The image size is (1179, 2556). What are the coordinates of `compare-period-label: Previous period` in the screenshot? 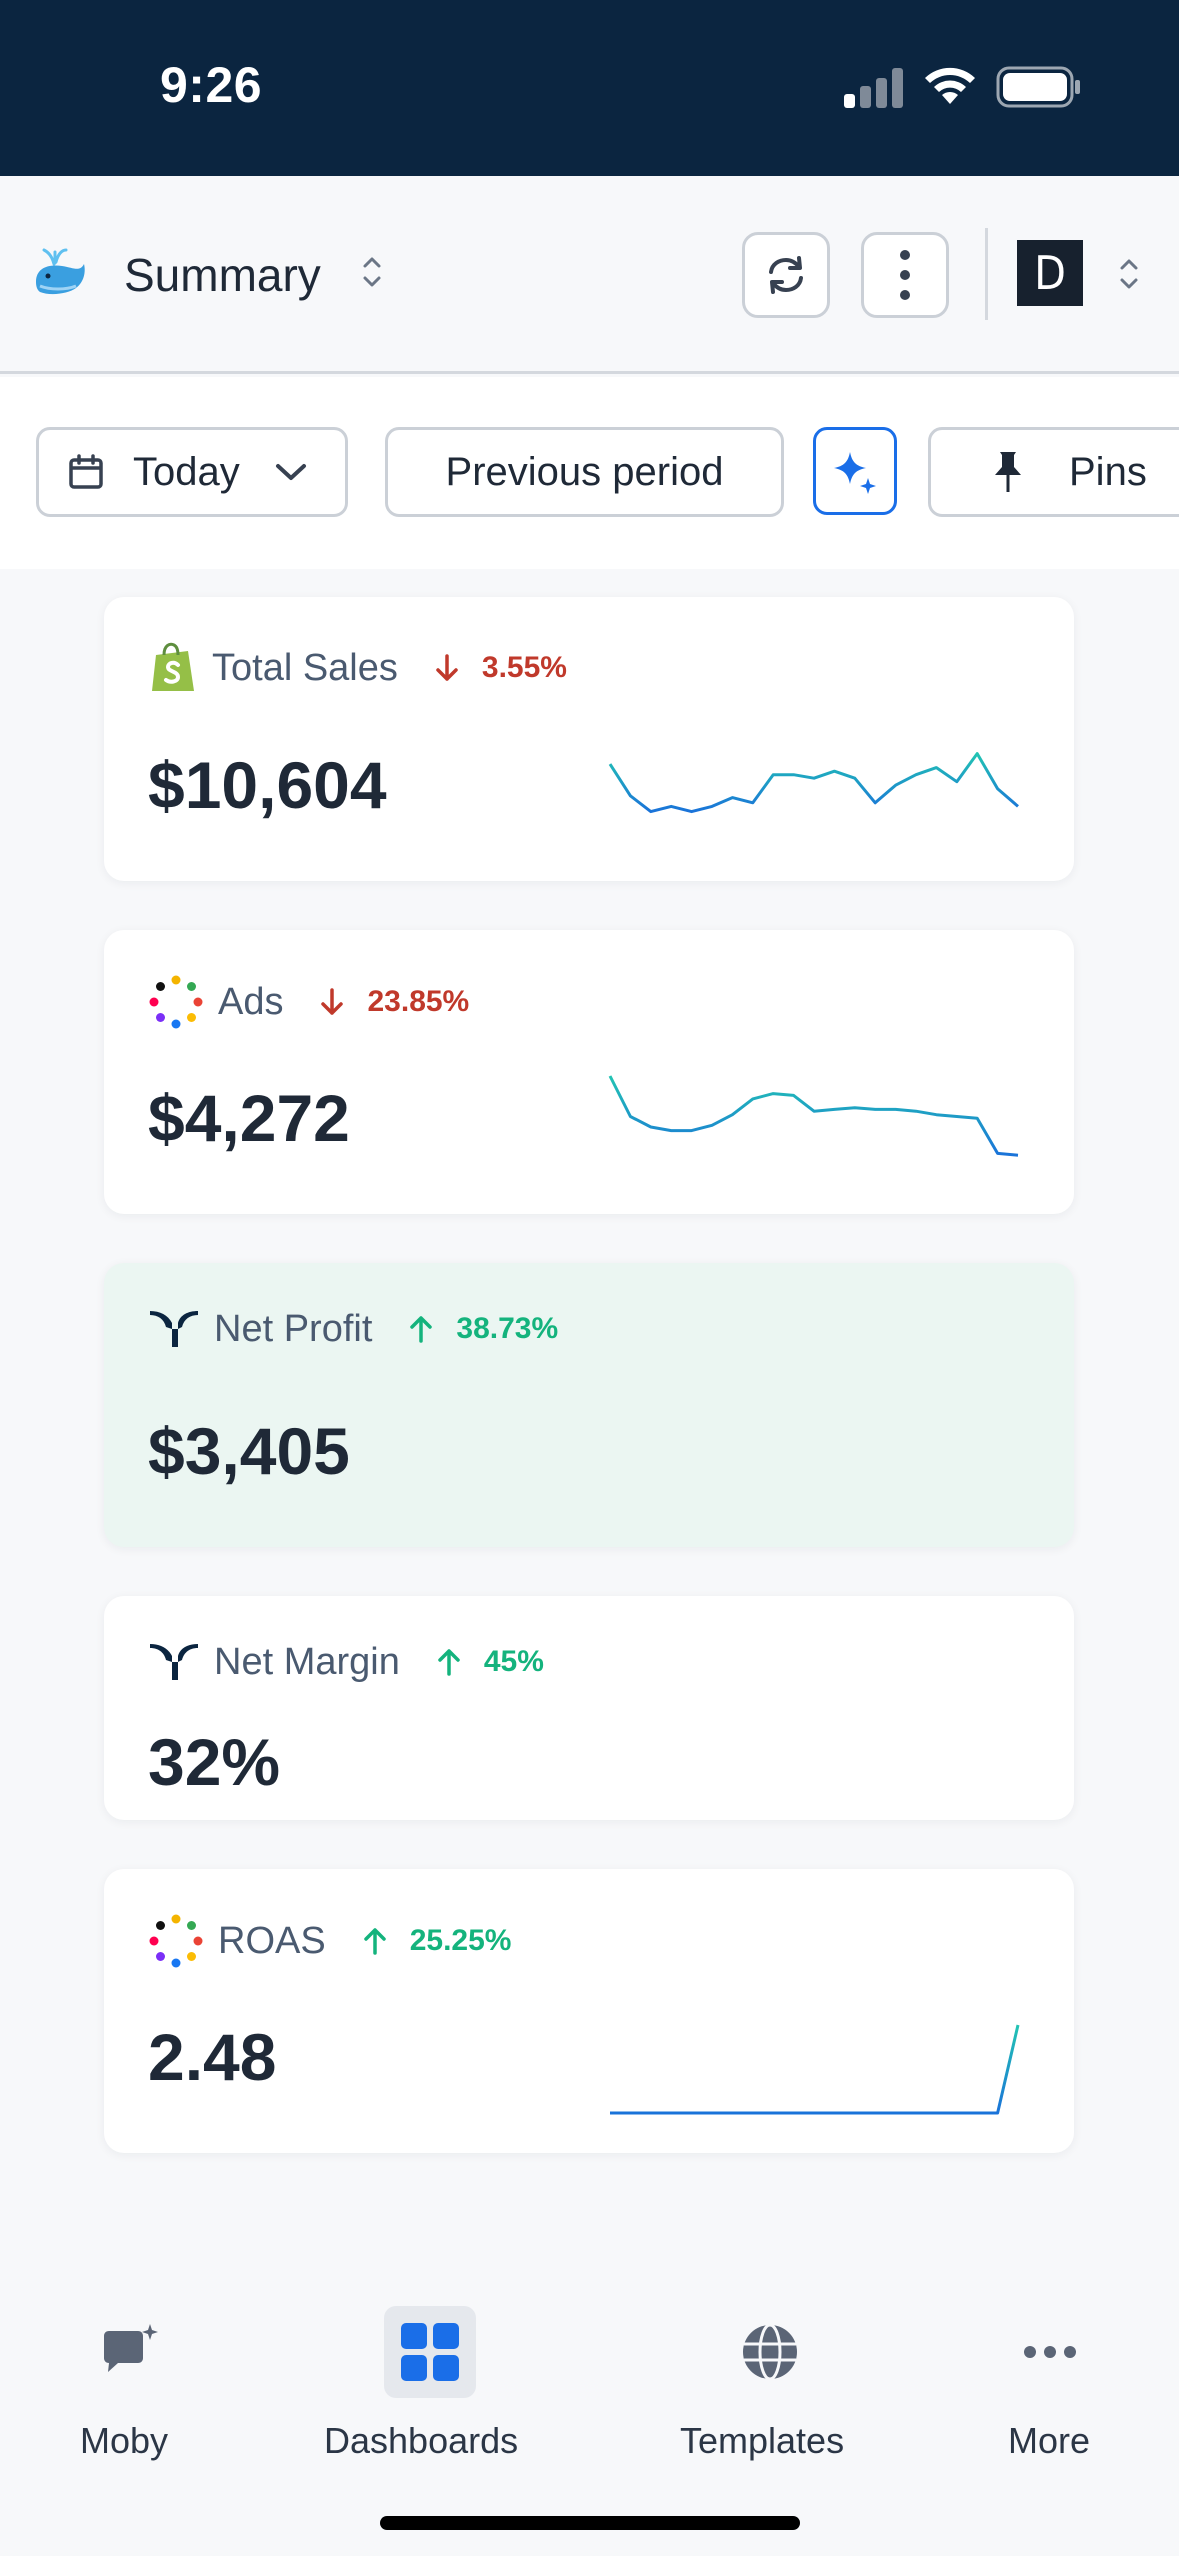 It's located at (584, 471).